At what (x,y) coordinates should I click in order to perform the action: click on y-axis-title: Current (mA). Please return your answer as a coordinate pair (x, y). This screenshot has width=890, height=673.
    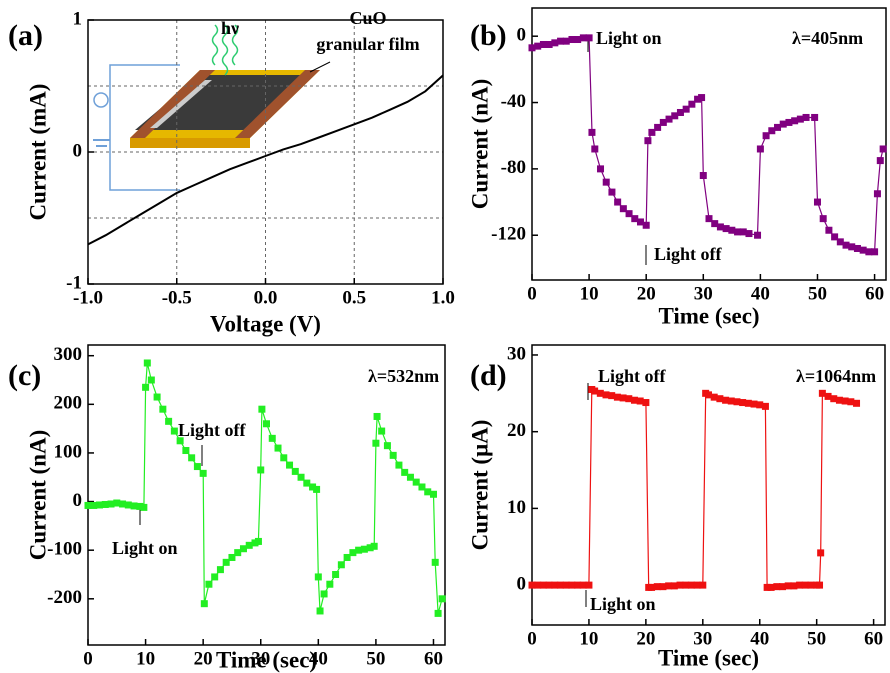
    Looking at the image, I should click on (37, 152).